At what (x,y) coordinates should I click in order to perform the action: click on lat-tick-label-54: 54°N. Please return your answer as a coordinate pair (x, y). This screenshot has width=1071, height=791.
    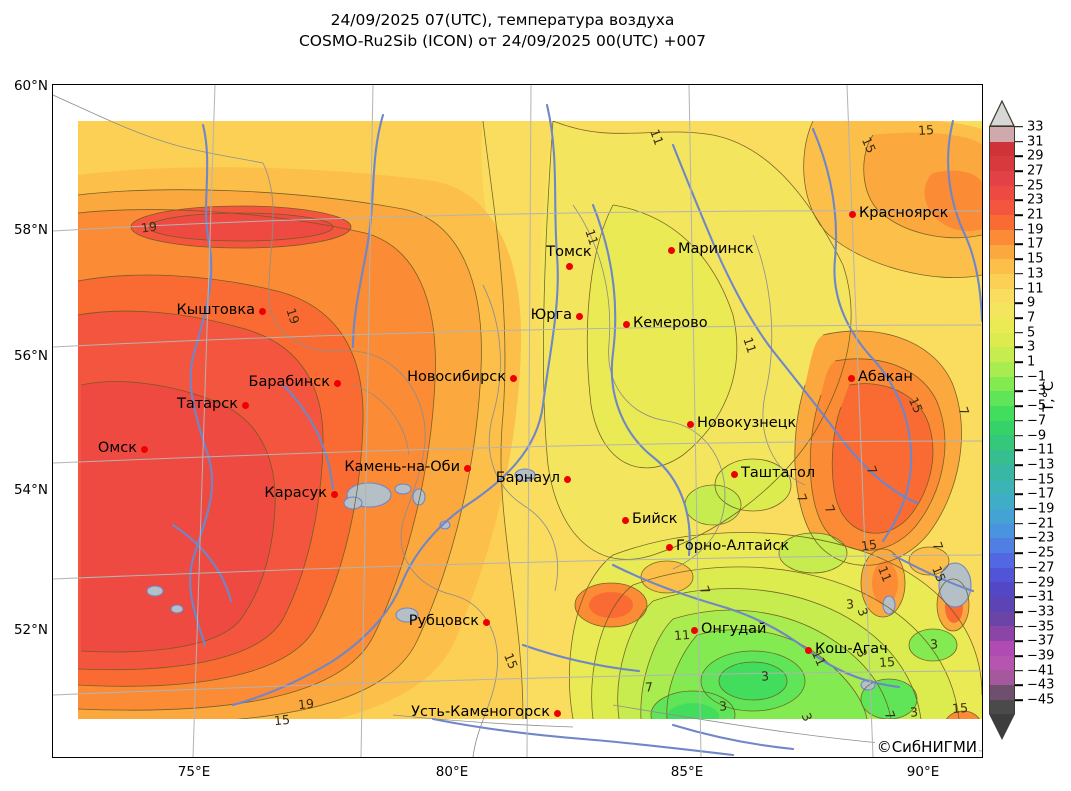
    Looking at the image, I should click on (30, 490).